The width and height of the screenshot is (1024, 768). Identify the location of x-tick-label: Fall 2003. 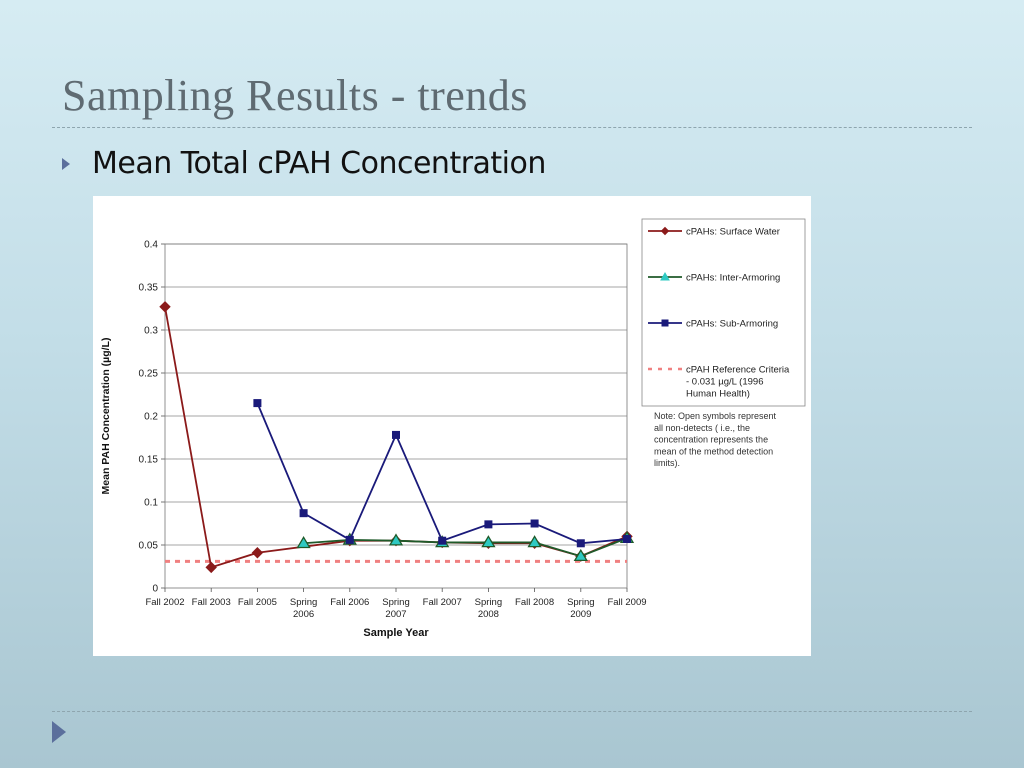
(211, 602).